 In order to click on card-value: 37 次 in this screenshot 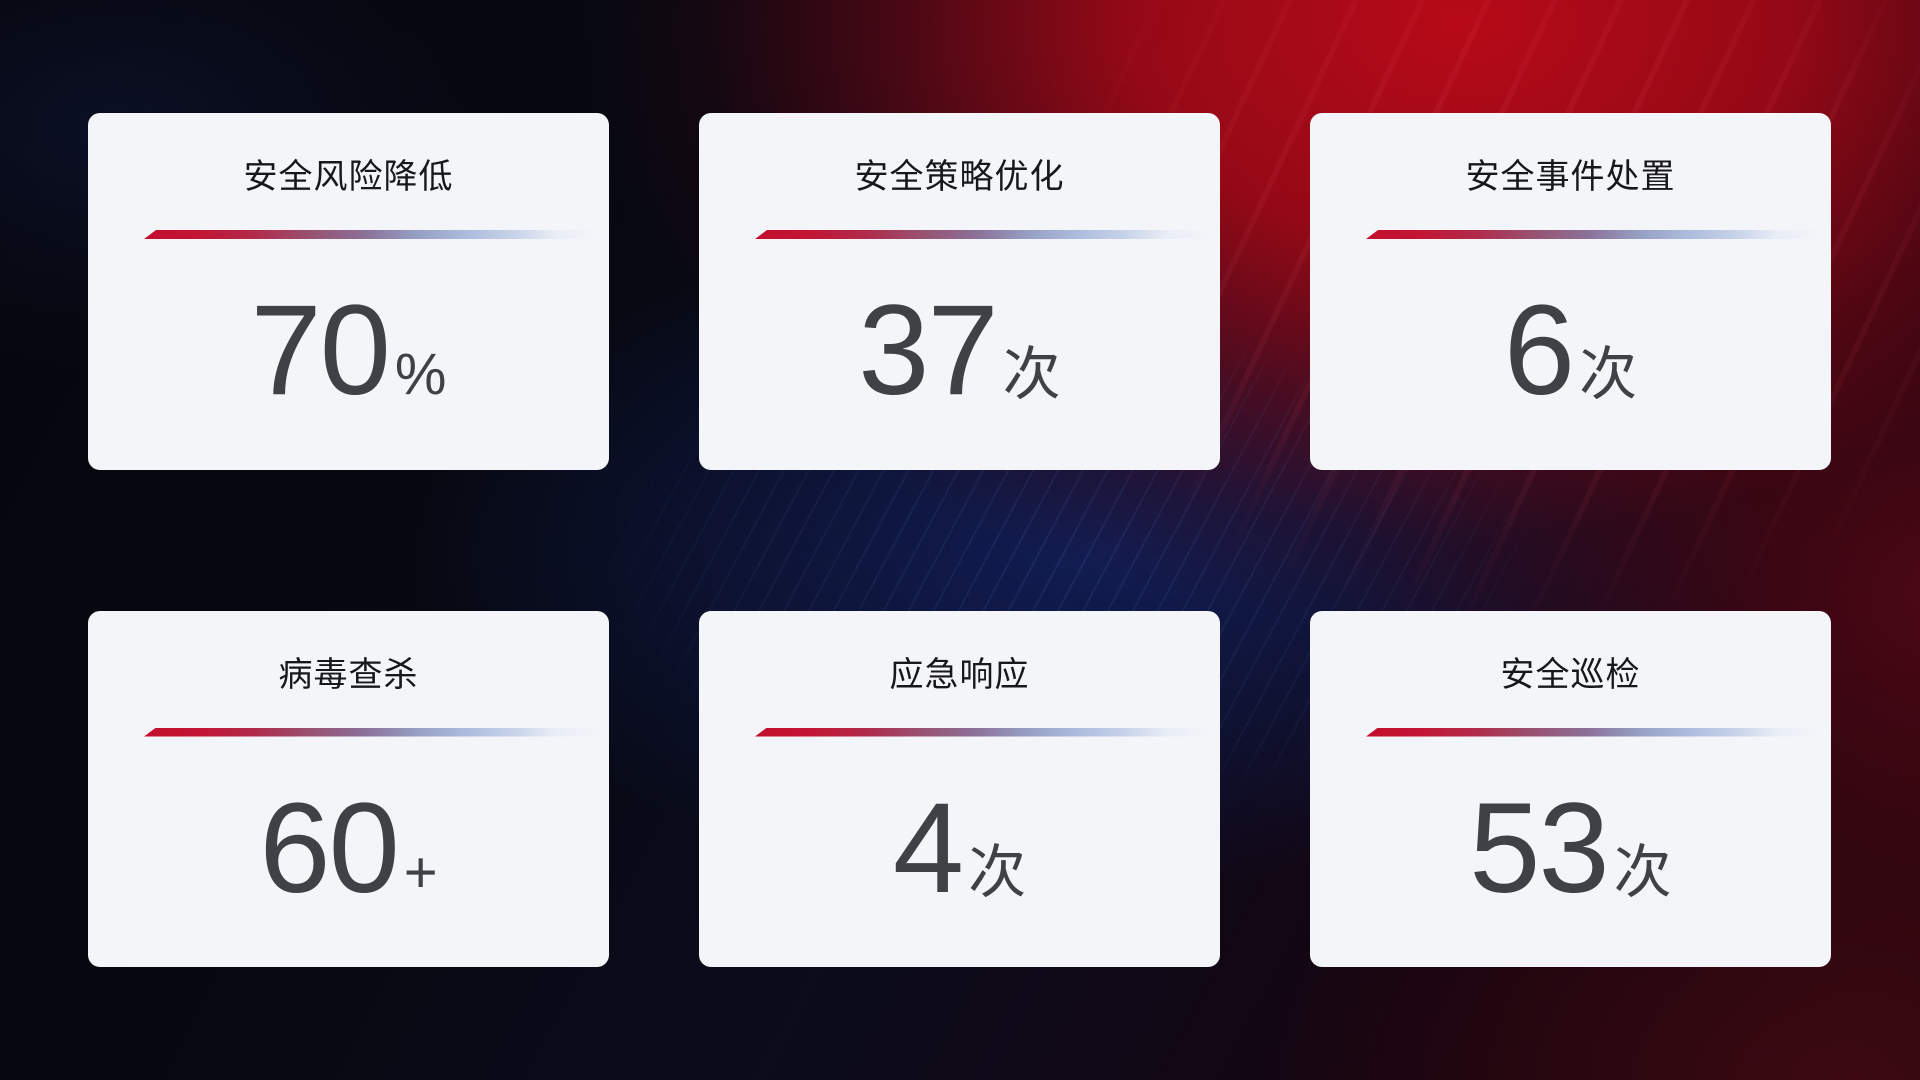, I will do `click(959, 351)`.